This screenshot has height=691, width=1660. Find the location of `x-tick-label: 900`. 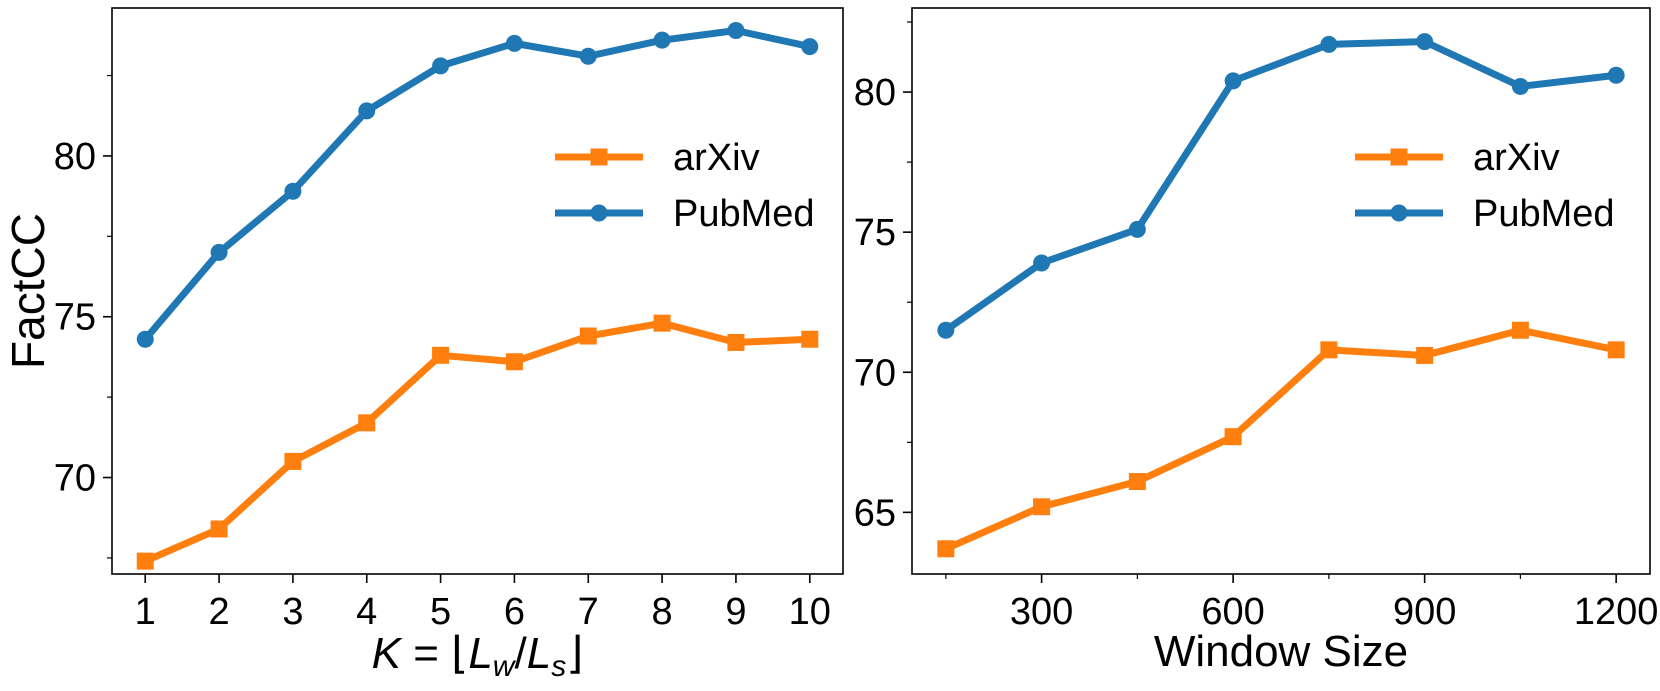

x-tick-label: 900 is located at coordinates (1424, 612).